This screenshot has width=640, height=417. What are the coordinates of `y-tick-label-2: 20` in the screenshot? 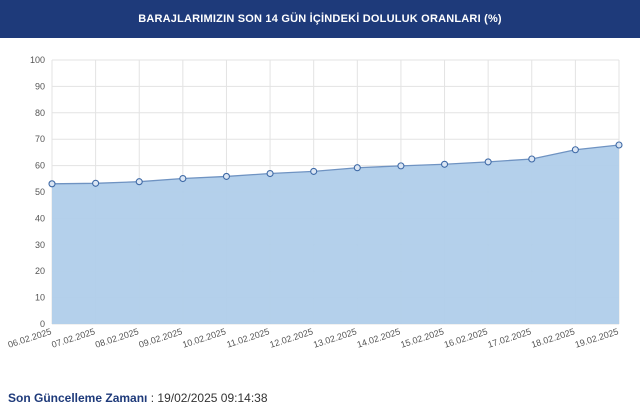 It's located at (40, 271).